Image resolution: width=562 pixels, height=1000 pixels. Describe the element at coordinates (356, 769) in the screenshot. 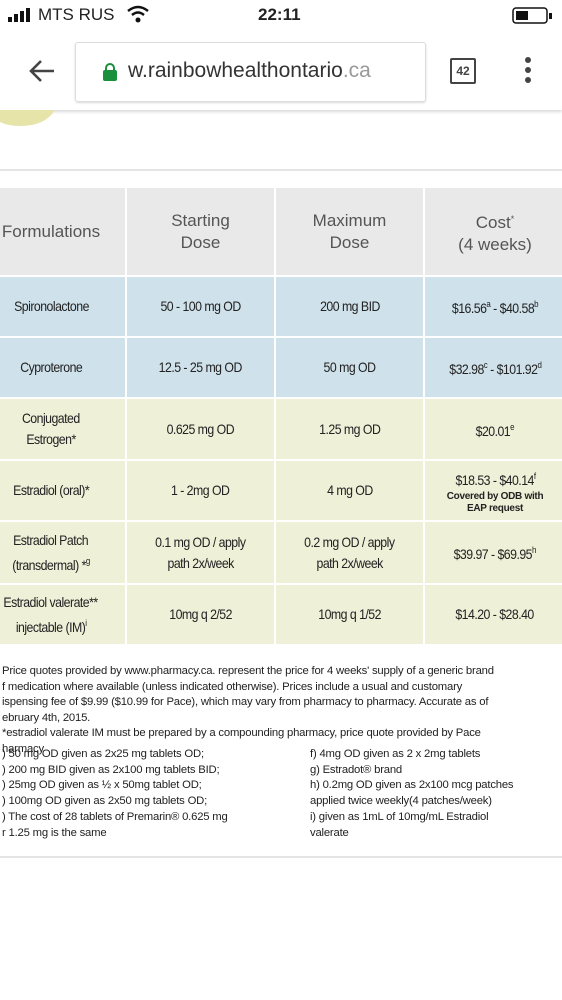

I see `footnote-line: g) Estradot® brand` at that location.